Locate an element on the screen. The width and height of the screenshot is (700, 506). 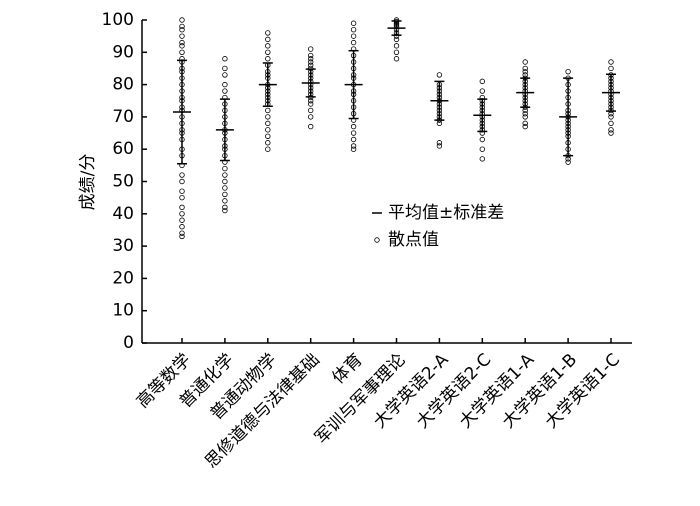
y-tick-label: 10 is located at coordinates (123, 311).